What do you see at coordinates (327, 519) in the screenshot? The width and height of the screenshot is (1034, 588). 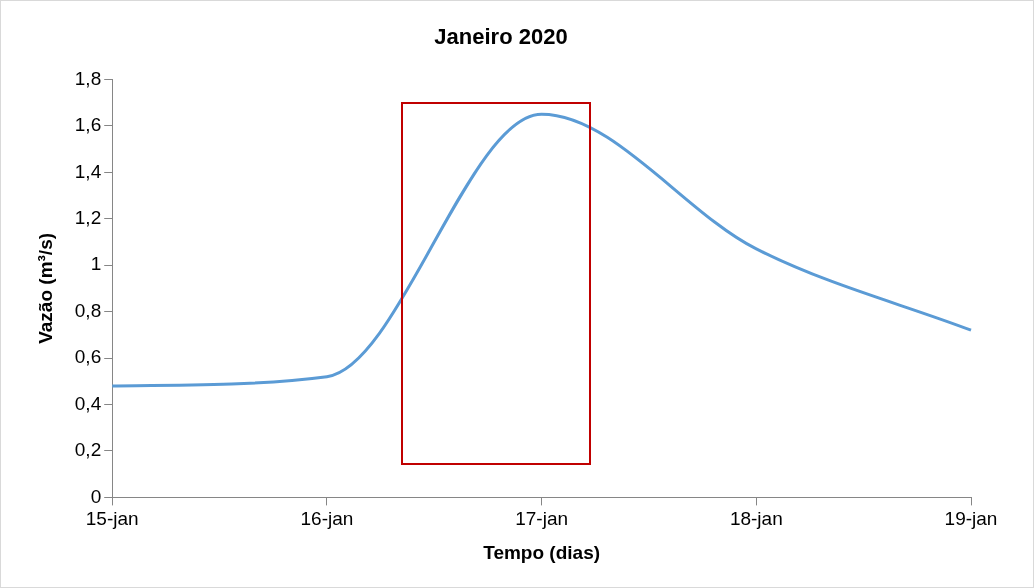 I see `x-tick-label: 16-jan` at bounding box center [327, 519].